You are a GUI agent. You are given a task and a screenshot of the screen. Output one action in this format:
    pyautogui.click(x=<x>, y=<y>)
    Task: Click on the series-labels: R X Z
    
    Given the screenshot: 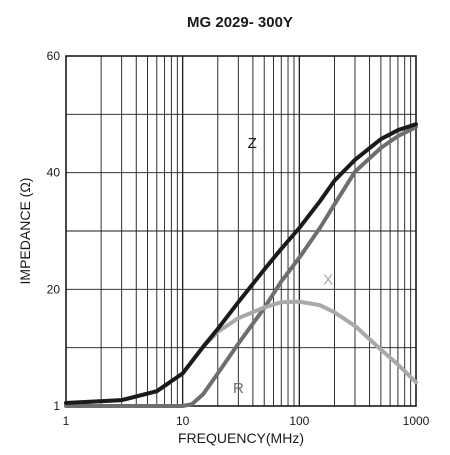 What is the action you would take?
    pyautogui.click(x=283, y=266)
    